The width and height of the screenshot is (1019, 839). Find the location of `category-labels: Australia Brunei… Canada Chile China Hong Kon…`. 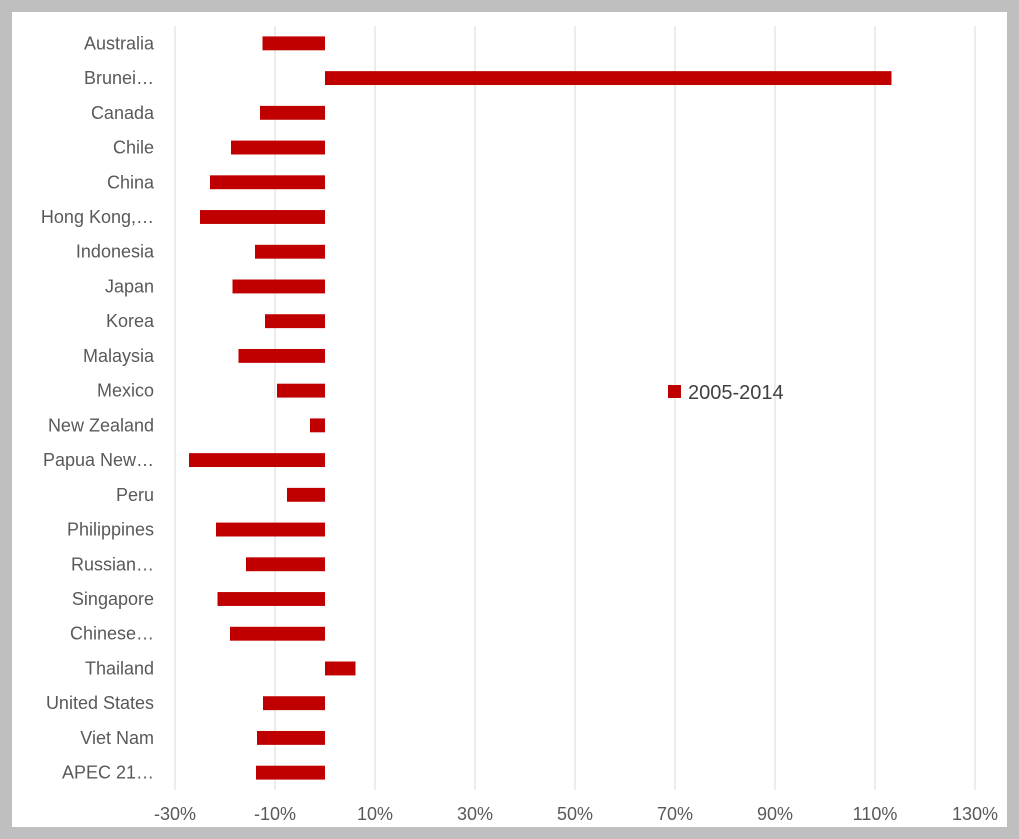

category-labels: Australia Brunei… Canada Chile China Hong Kon… is located at coordinates (98, 407).